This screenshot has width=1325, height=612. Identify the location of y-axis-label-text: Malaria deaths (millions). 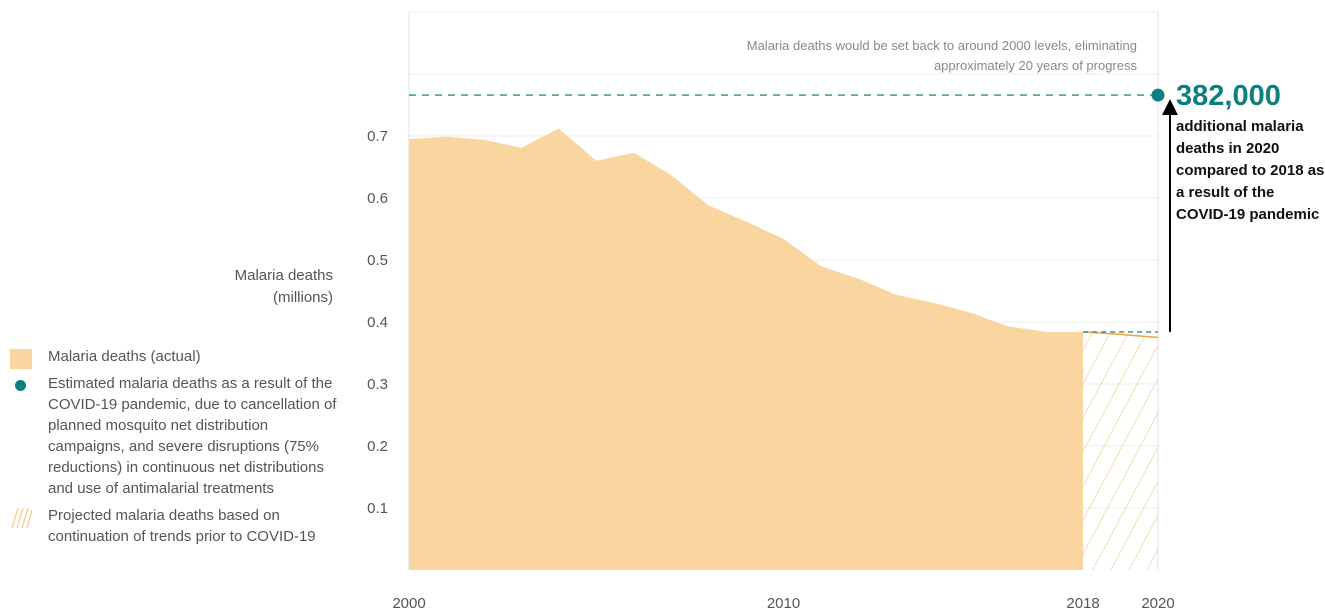
(283, 286).